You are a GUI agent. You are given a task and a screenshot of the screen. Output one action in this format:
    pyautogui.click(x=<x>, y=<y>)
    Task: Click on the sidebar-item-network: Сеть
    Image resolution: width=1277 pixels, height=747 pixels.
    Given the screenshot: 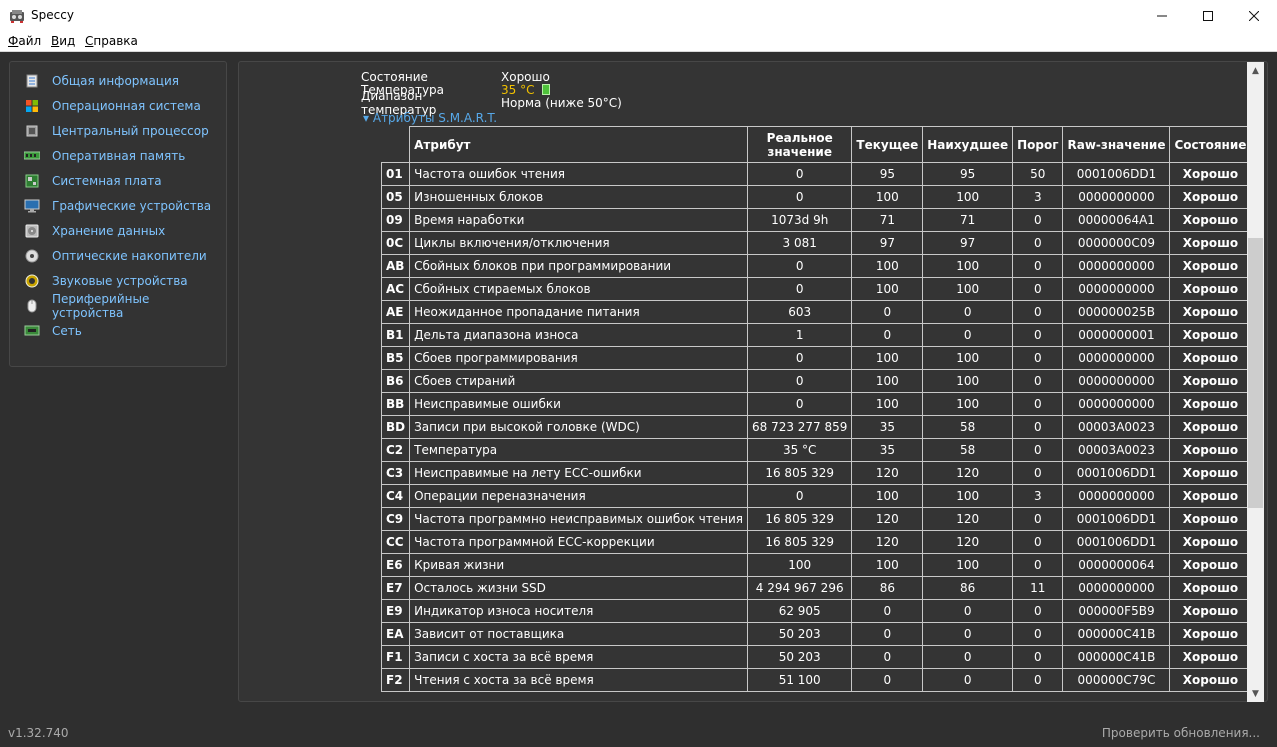 What is the action you would take?
    pyautogui.click(x=124, y=331)
    